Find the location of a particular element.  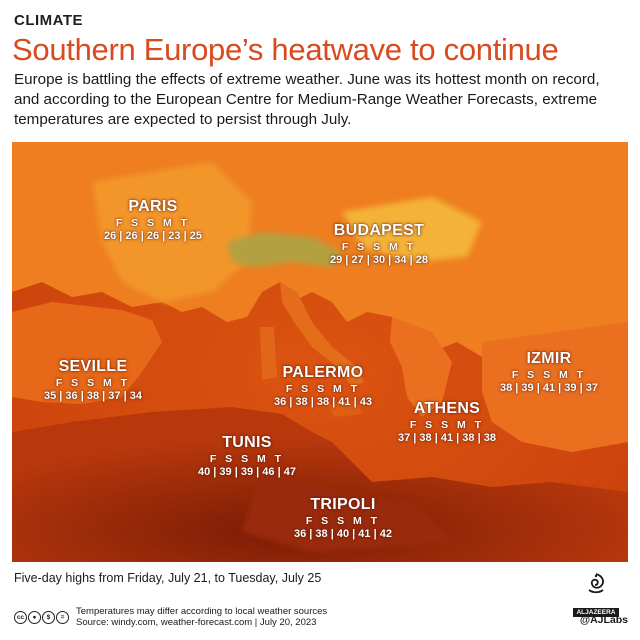

license-badges: cc ● $ = is located at coordinates (42, 617).